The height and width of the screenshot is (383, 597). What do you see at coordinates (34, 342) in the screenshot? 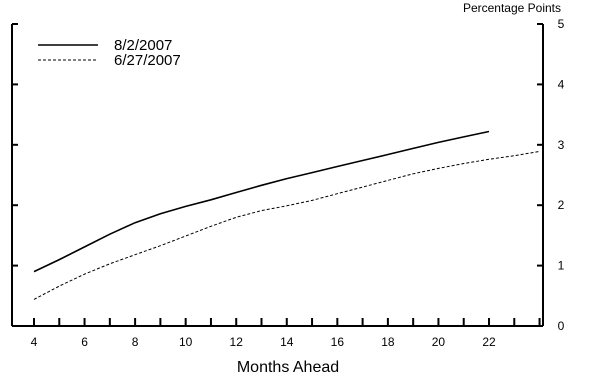
I see `x-tick-label: 4` at bounding box center [34, 342].